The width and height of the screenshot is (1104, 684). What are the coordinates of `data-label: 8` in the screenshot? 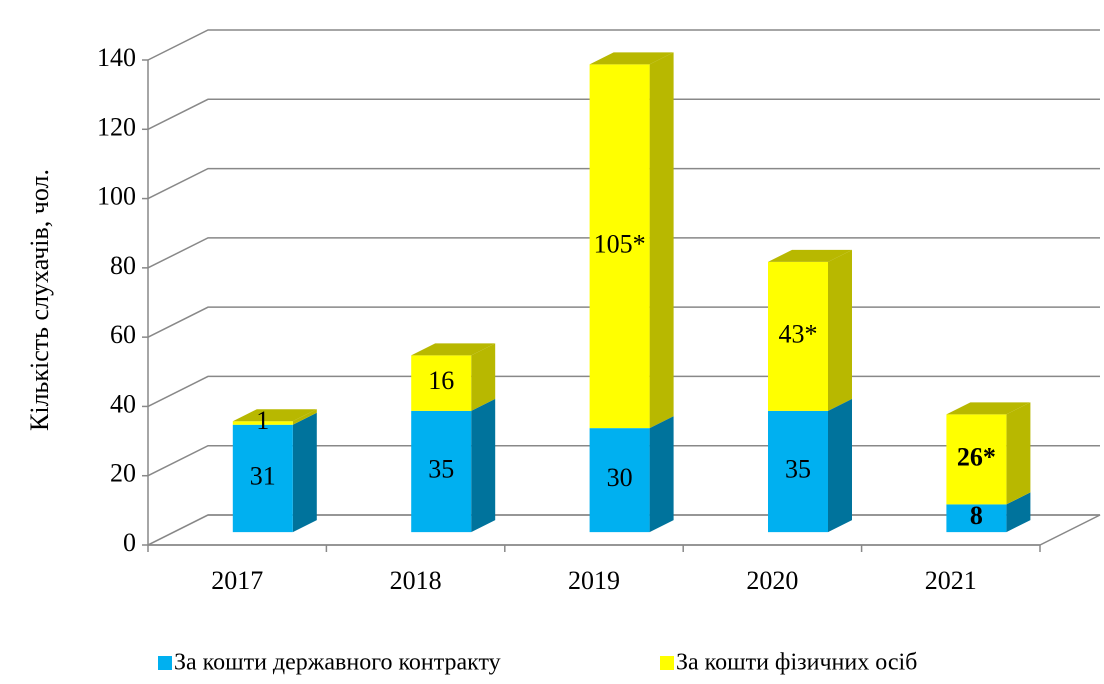 It's located at (976, 515).